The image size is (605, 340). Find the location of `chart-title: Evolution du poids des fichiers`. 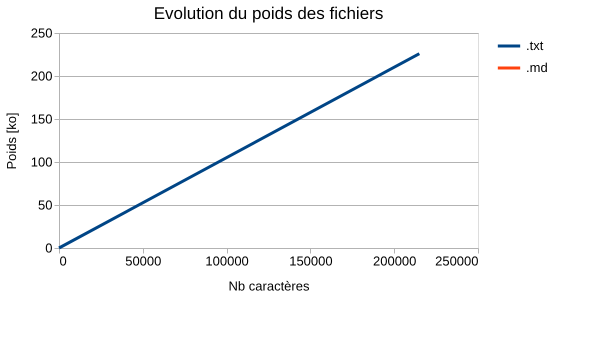

chart-title: Evolution du poids des fichiers is located at coordinates (269, 13).